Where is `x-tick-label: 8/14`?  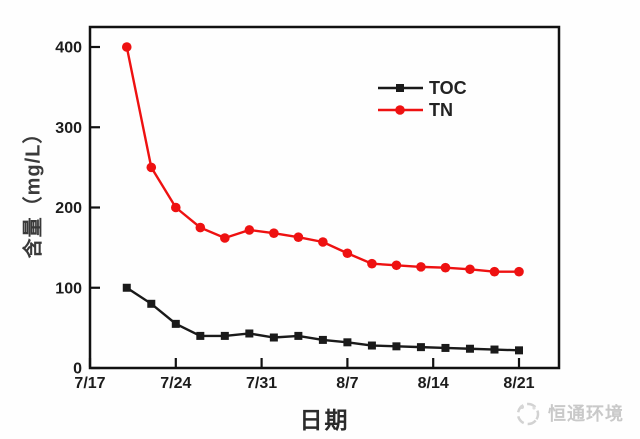 x-tick-label: 8/14 is located at coordinates (433, 383).